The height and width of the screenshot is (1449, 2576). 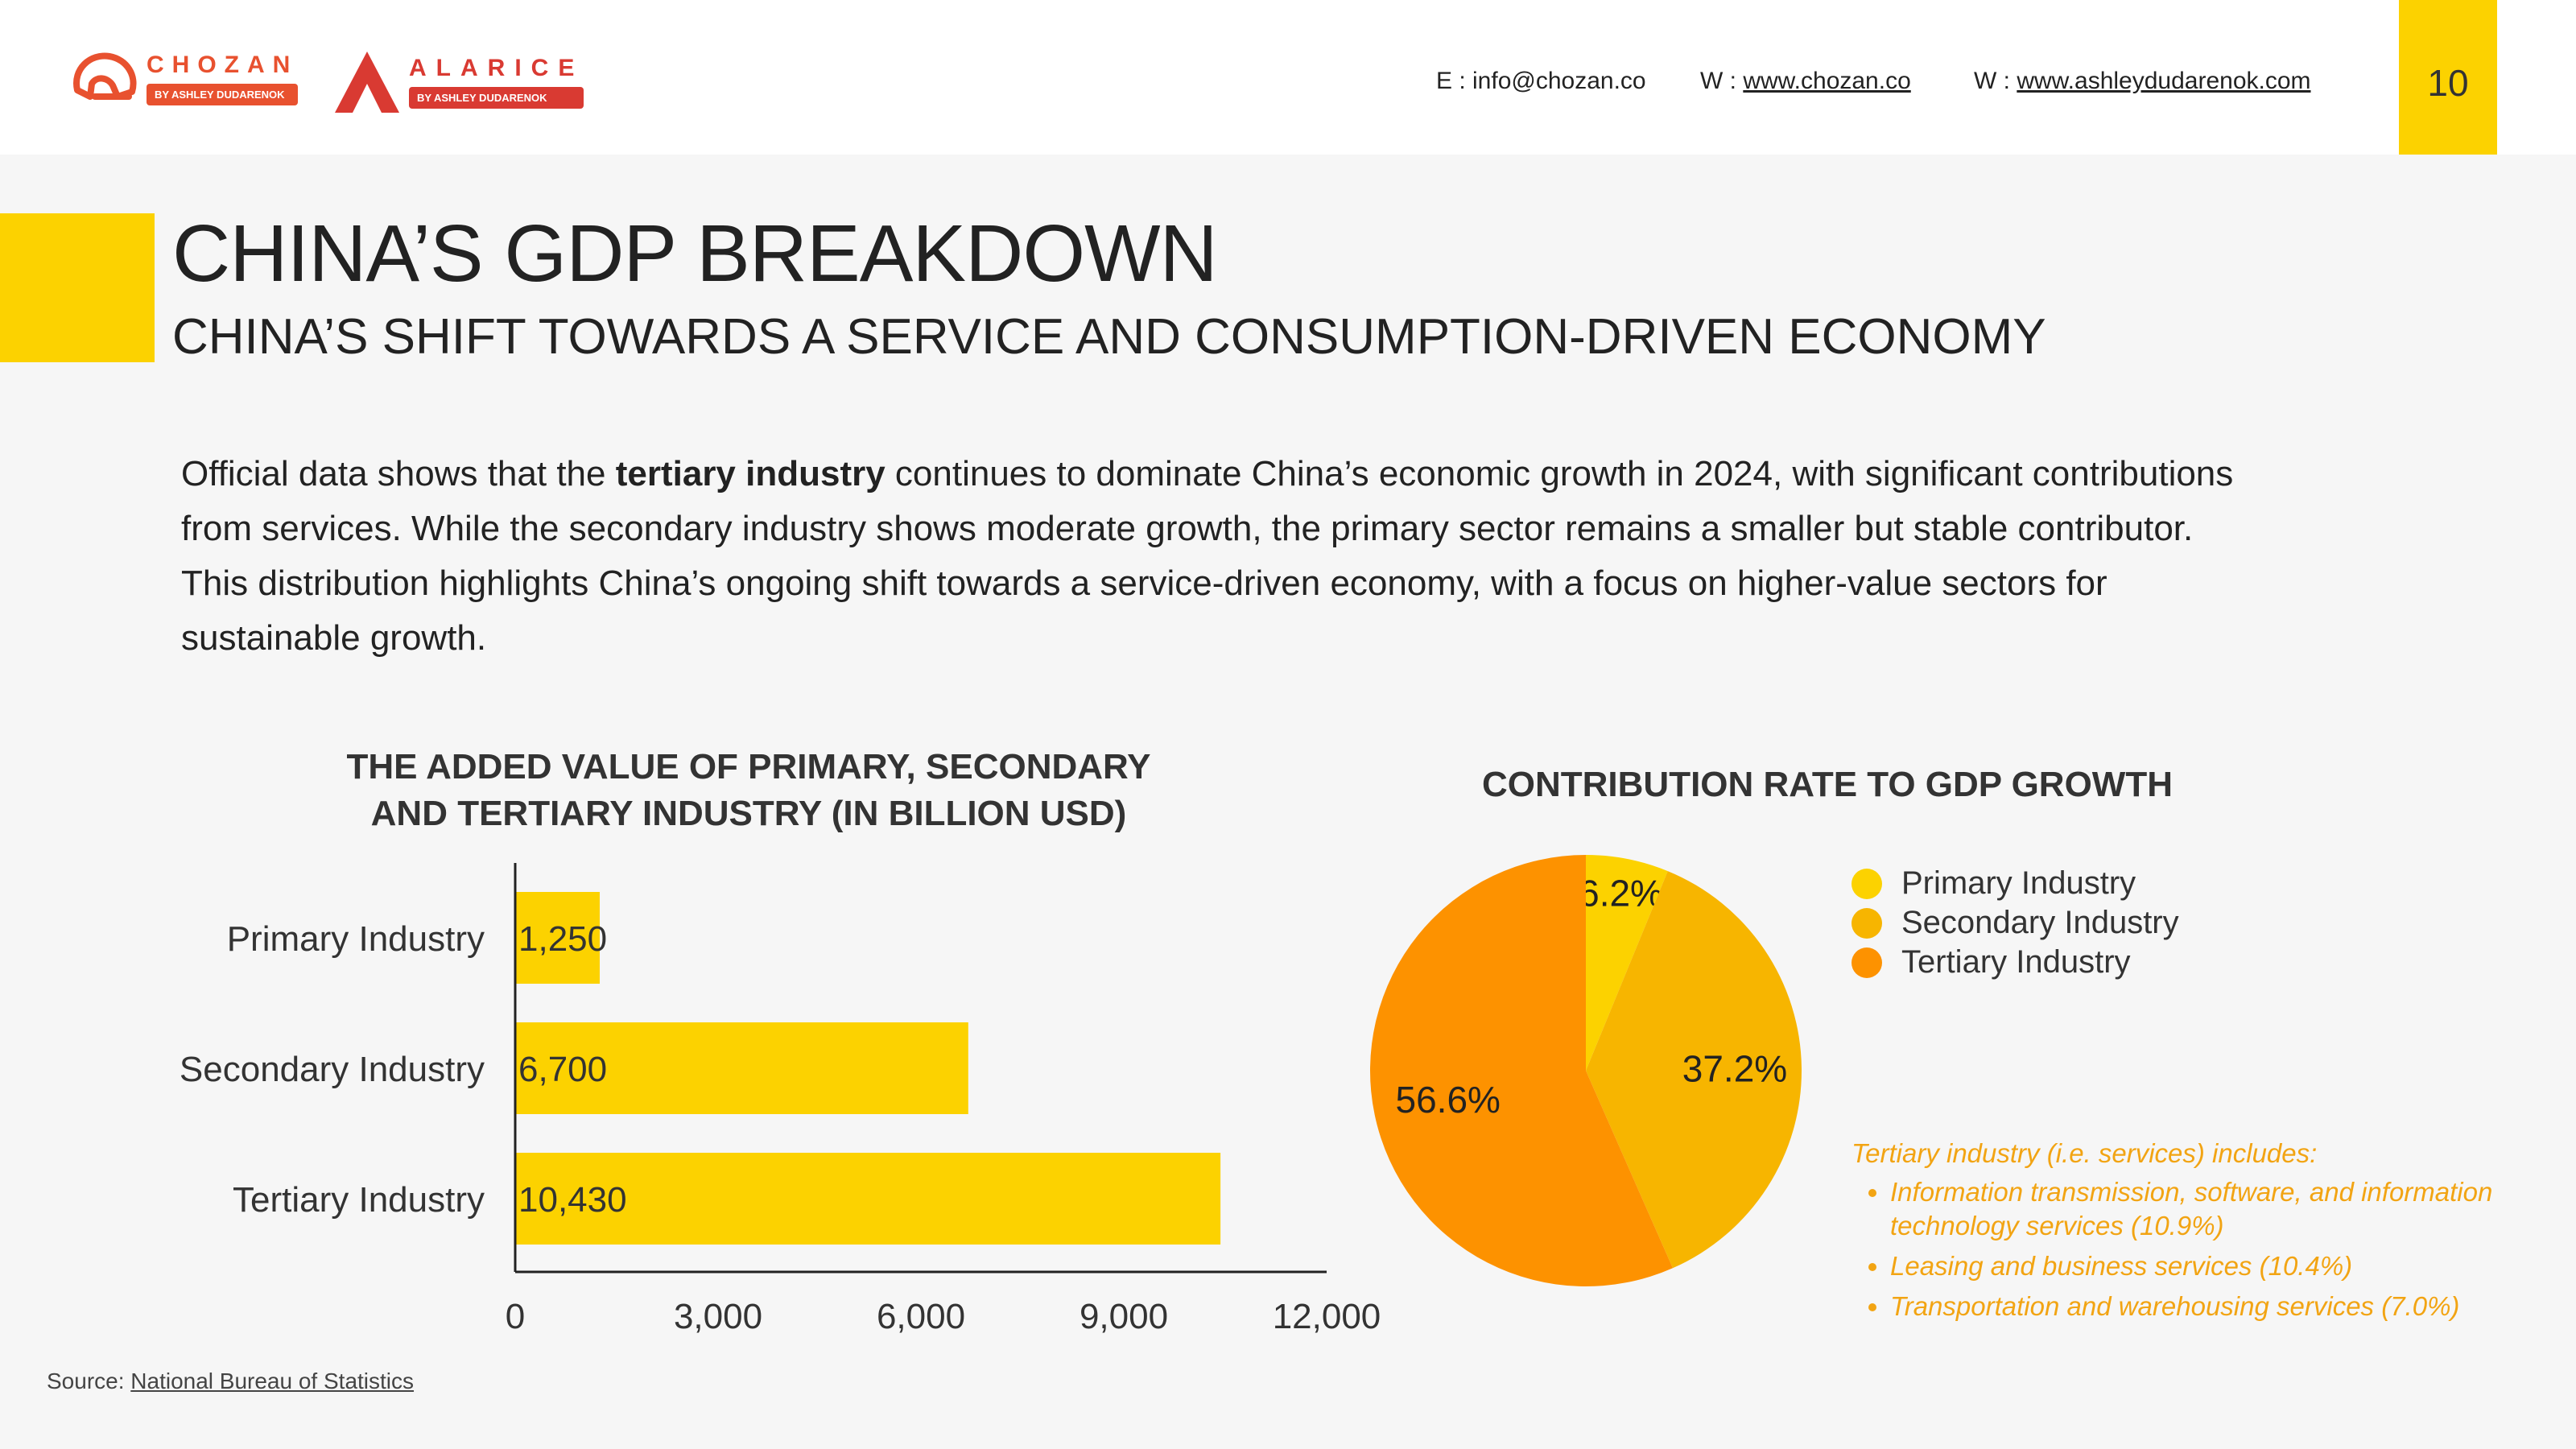 What do you see at coordinates (356, 939) in the screenshot?
I see `category-label: Primary Industry` at bounding box center [356, 939].